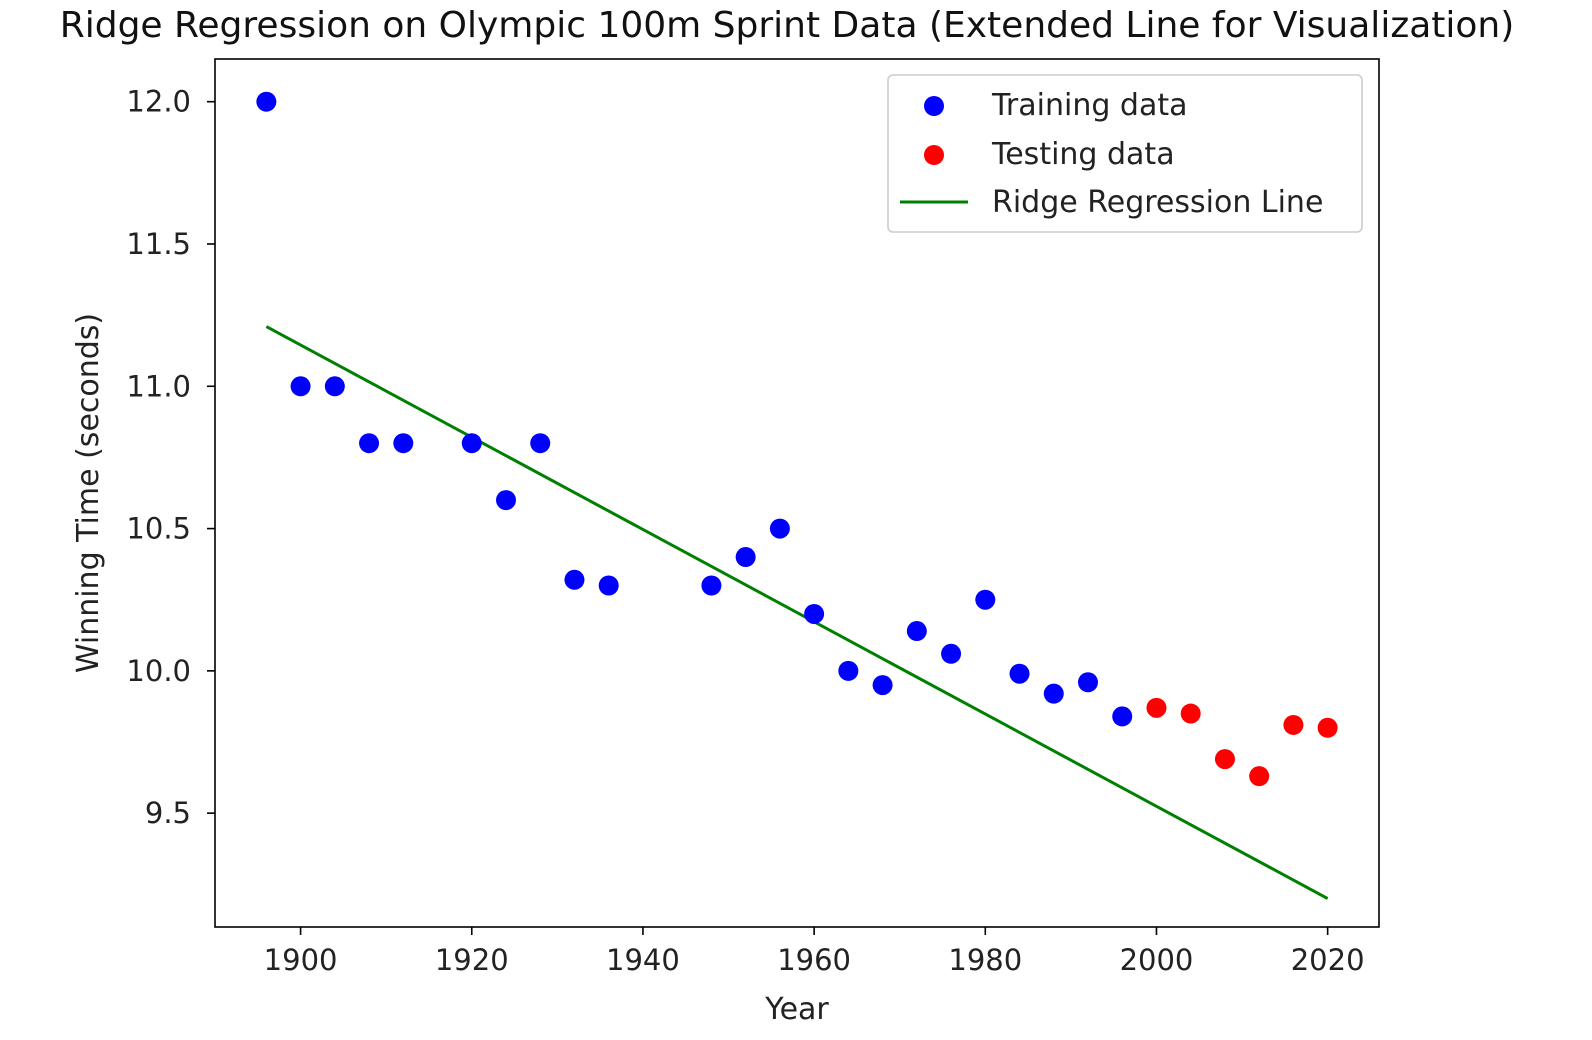 The width and height of the screenshot is (1592, 1040). What do you see at coordinates (472, 960) in the screenshot?
I see `x-tick-label: 1920` at bounding box center [472, 960].